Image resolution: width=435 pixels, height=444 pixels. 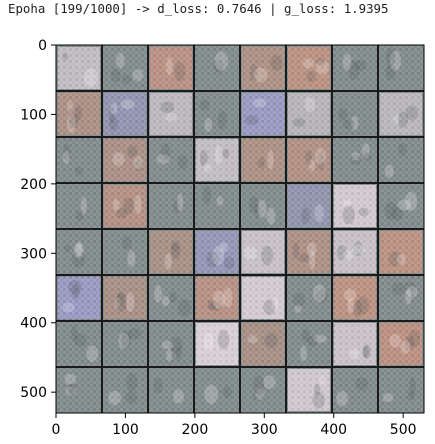 What do you see at coordinates (125, 430) in the screenshot?
I see `x-tick-label: 100` at bounding box center [125, 430].